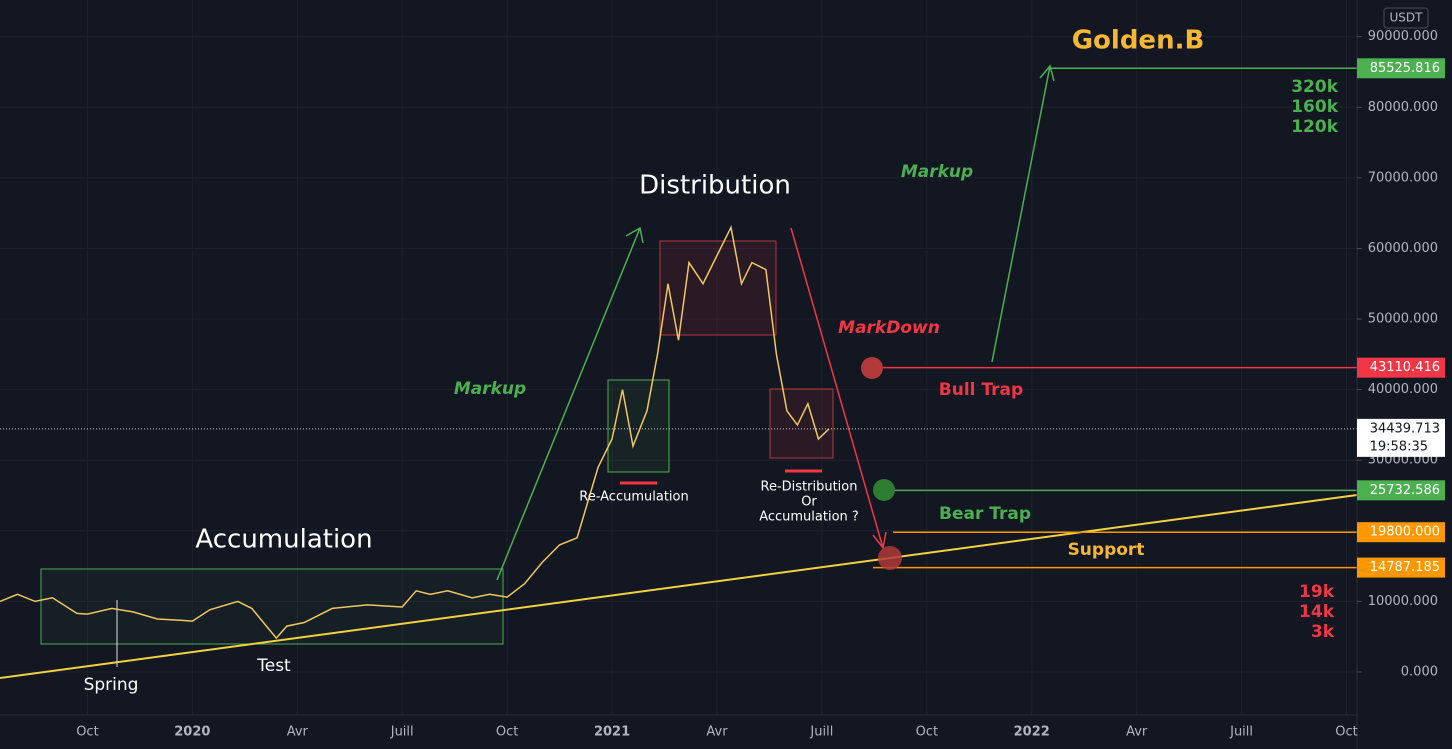 Image resolution: width=1452 pixels, height=749 pixels. I want to click on level-label: 14787.185, so click(1405, 567).